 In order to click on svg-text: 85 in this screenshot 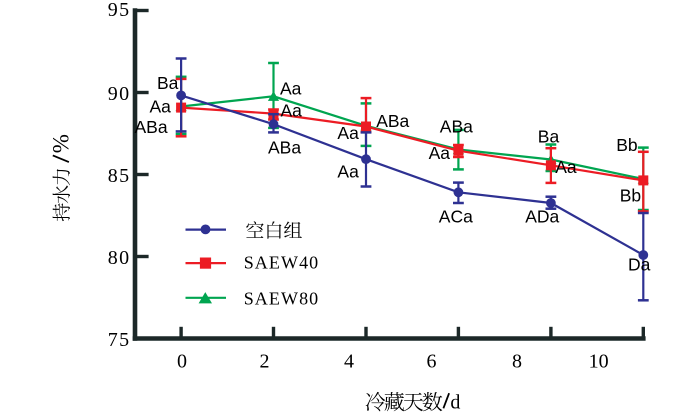, I will do `click(119, 176)`.